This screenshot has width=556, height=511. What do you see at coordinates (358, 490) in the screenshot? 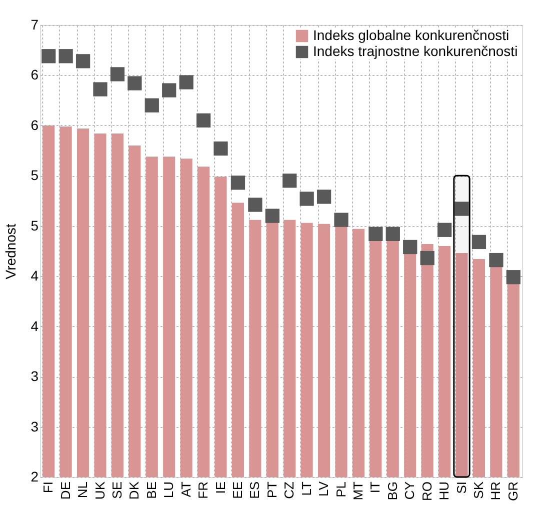
I see `x-tick-label: MT` at bounding box center [358, 490].